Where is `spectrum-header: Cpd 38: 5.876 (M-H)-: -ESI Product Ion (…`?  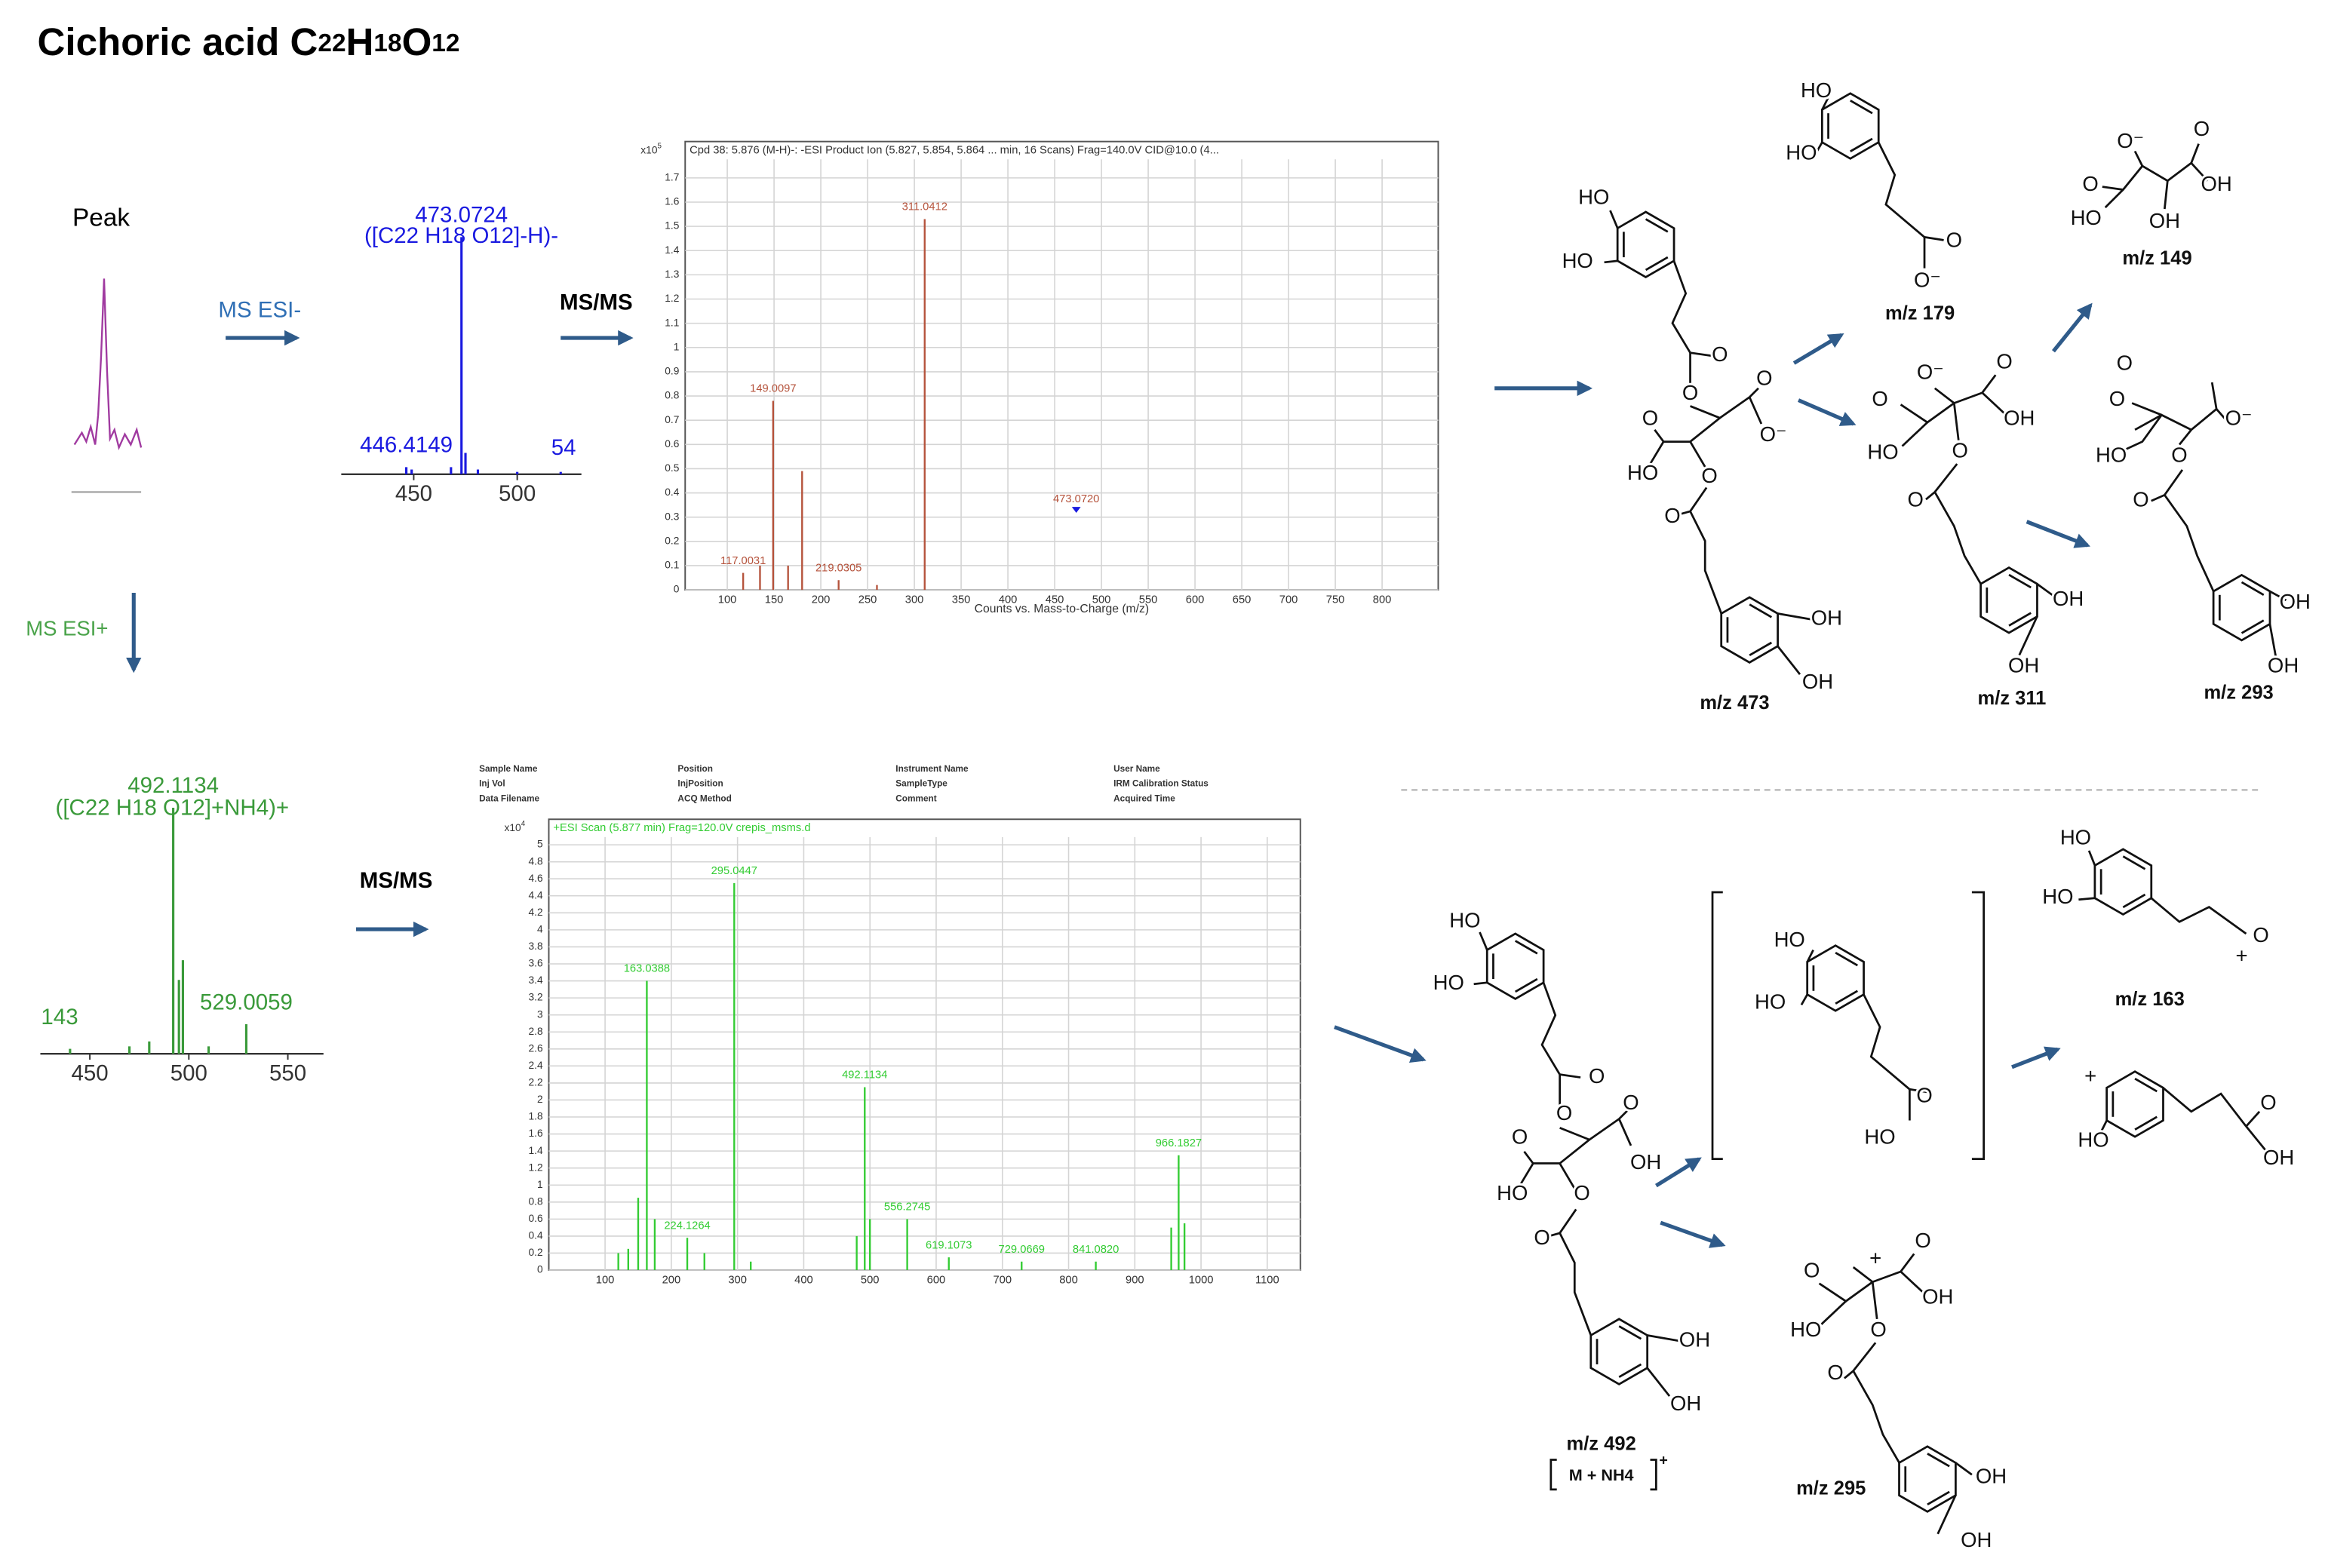
spectrum-header: Cpd 38: 5.876 (M-H)-: -ESI Product Ion (… is located at coordinates (954, 150).